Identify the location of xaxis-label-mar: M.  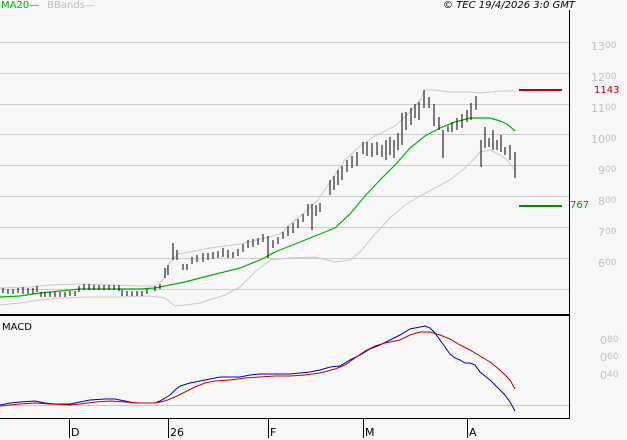
(370, 432).